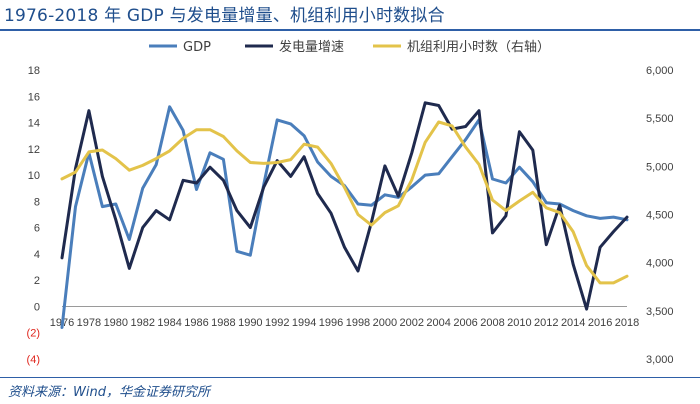  I want to click on left-tick-label: 12, so click(34, 150).